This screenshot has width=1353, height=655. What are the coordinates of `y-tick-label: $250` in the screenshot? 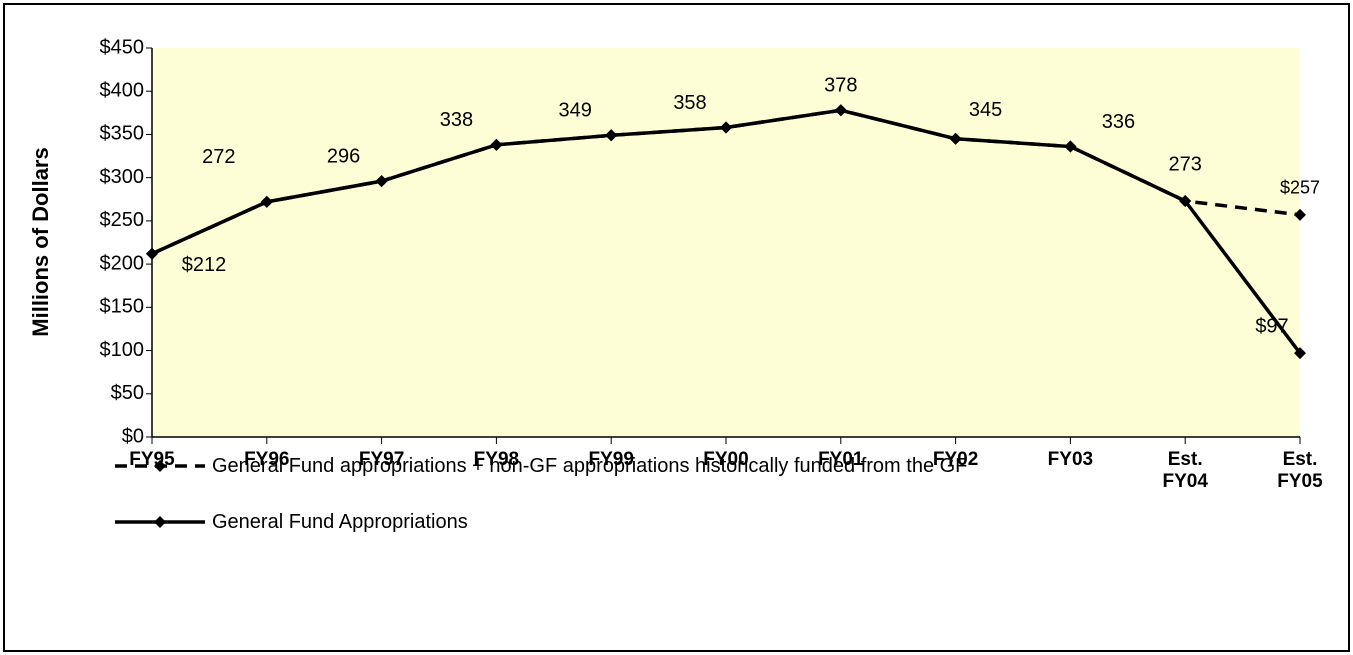 It's located at (122, 220).